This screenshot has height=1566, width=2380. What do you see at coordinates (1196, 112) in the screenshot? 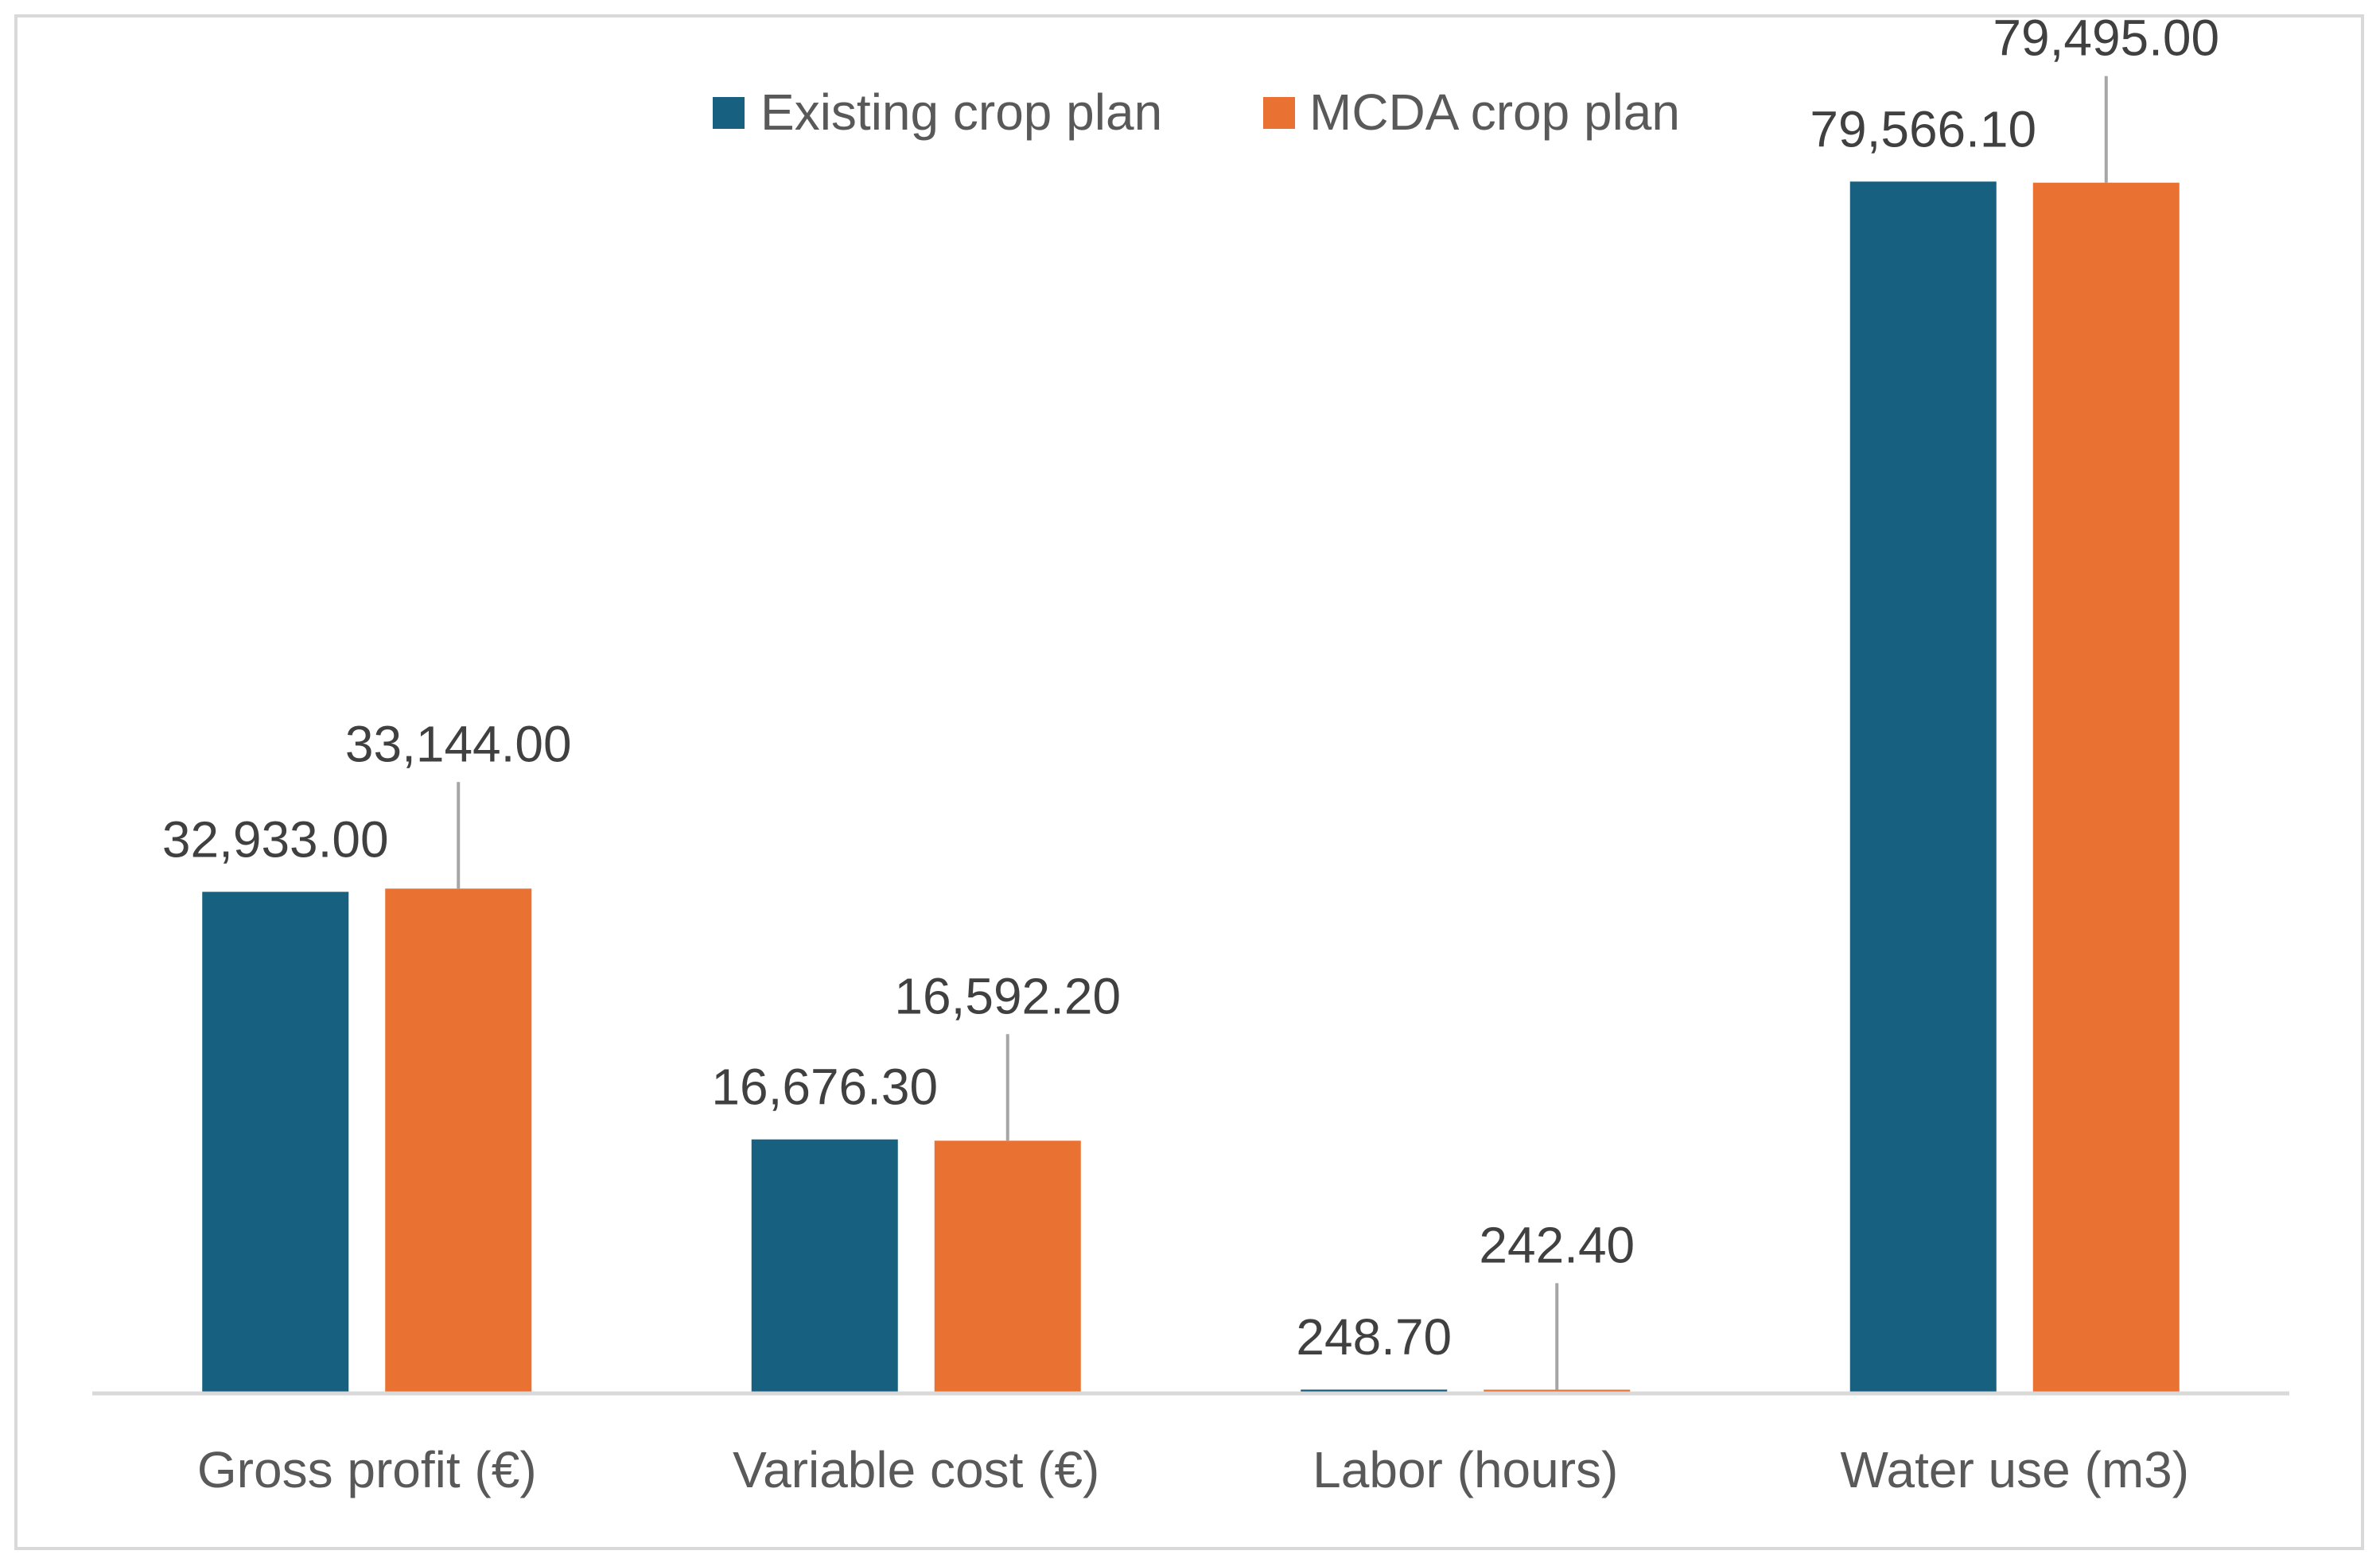
I see `legend: Existing crop plan MCDA crop plan` at bounding box center [1196, 112].